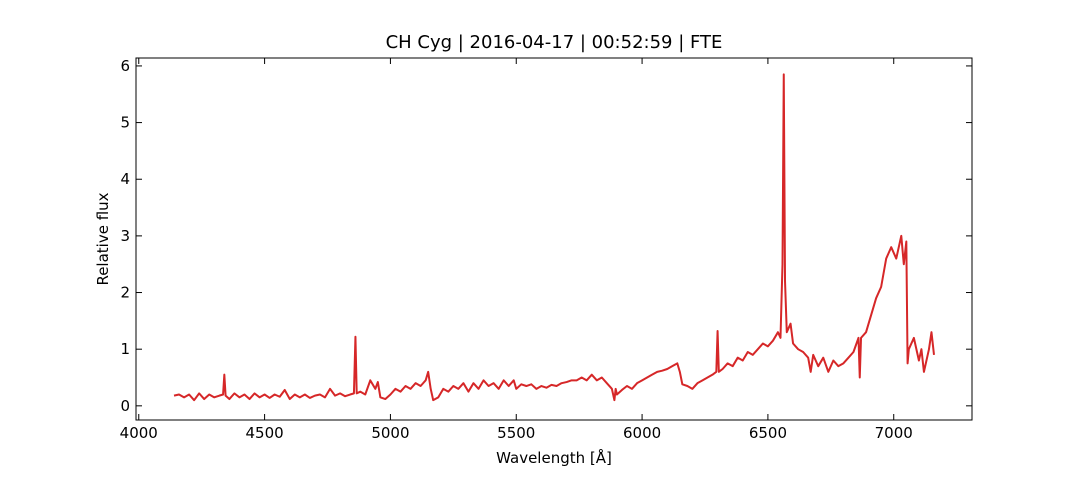  What do you see at coordinates (516, 433) in the screenshot?
I see `x-tick-label: 5500` at bounding box center [516, 433].